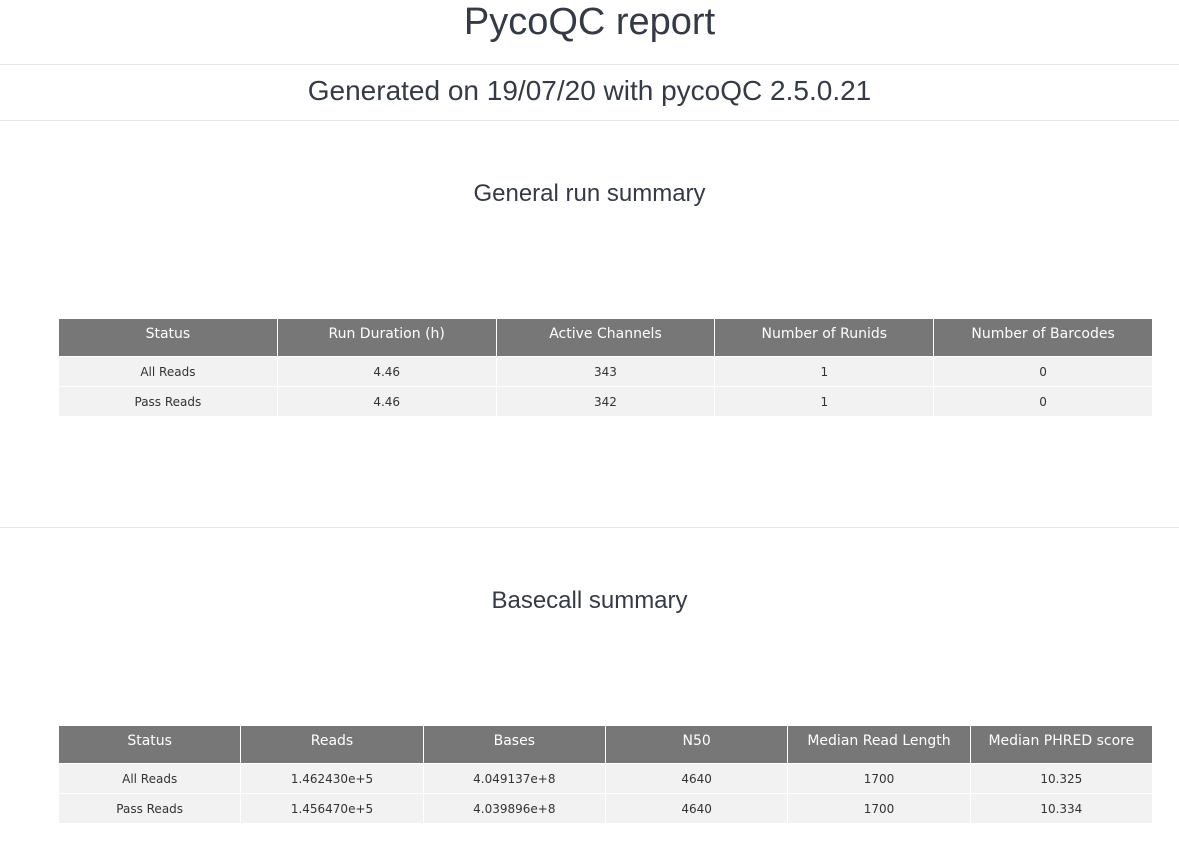 The width and height of the screenshot is (1179, 854). I want to click on column-header: Reads, so click(332, 745).